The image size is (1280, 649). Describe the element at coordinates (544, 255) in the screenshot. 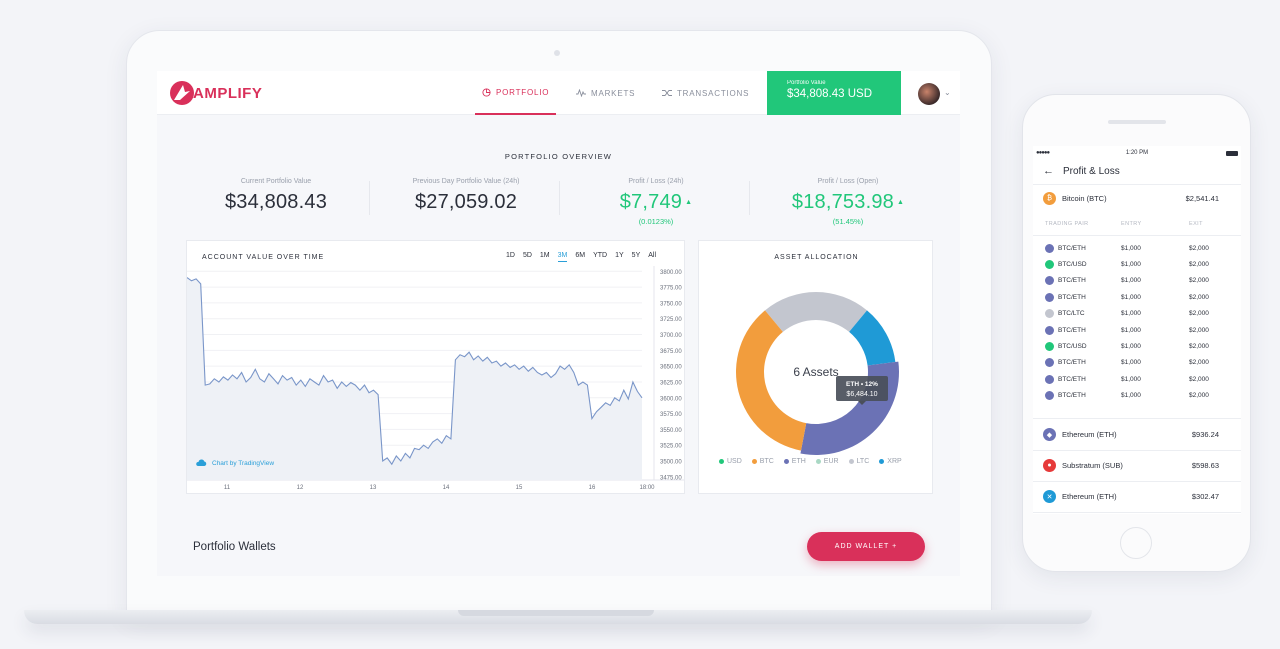

I see `range-1m: 1M` at that location.